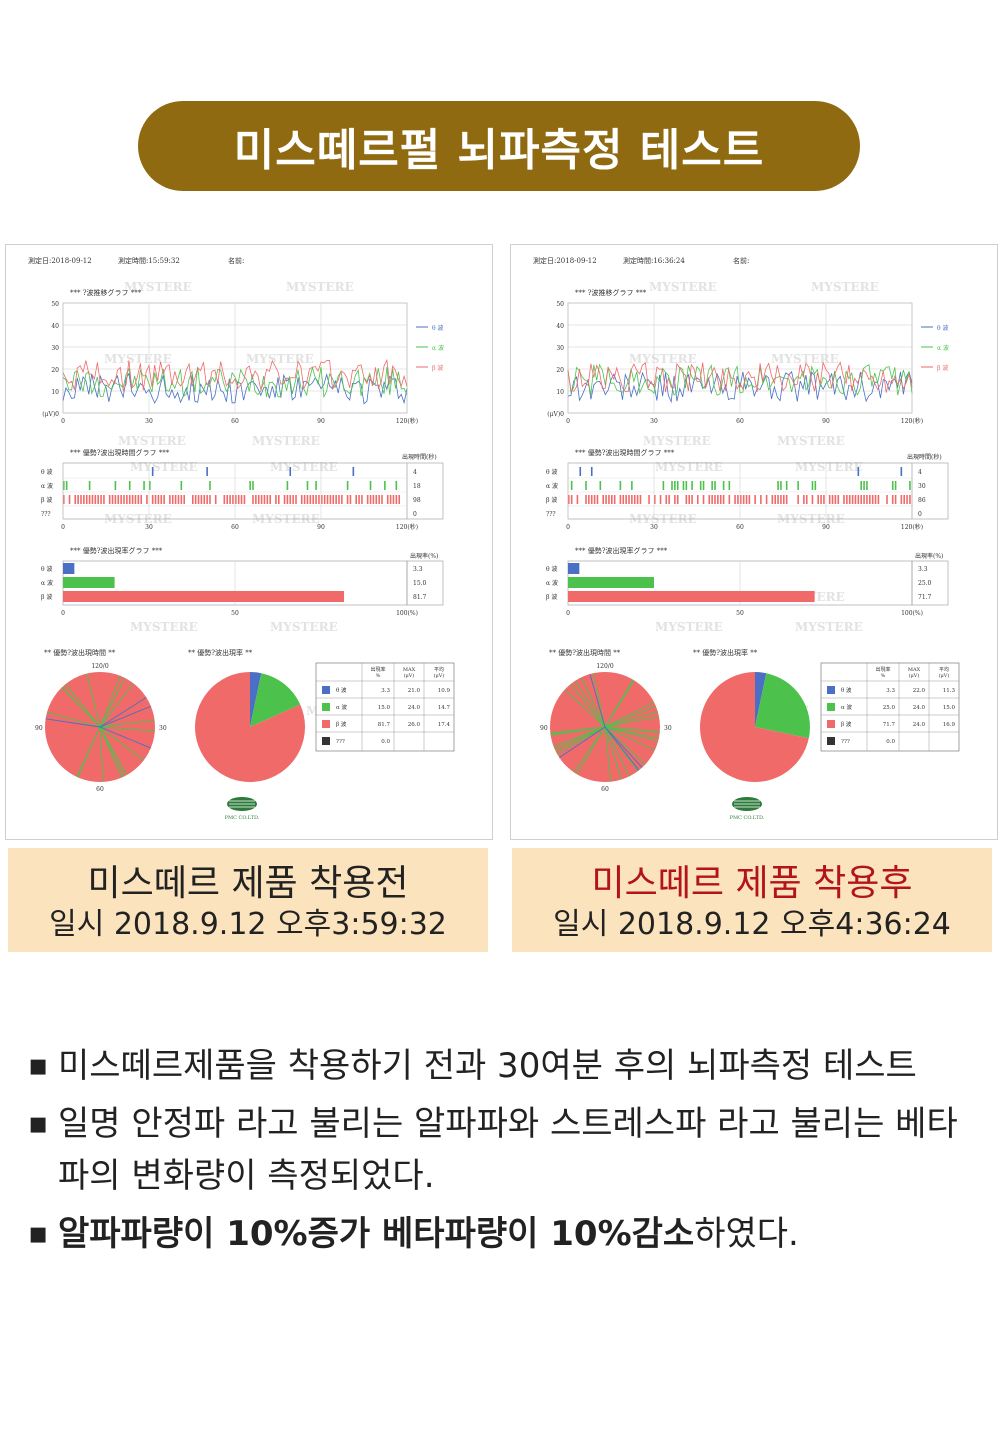 The height and width of the screenshot is (1456, 1000). Describe the element at coordinates (890, 691) in the screenshot. I see `summary-table-rate: 3.3` at that location.